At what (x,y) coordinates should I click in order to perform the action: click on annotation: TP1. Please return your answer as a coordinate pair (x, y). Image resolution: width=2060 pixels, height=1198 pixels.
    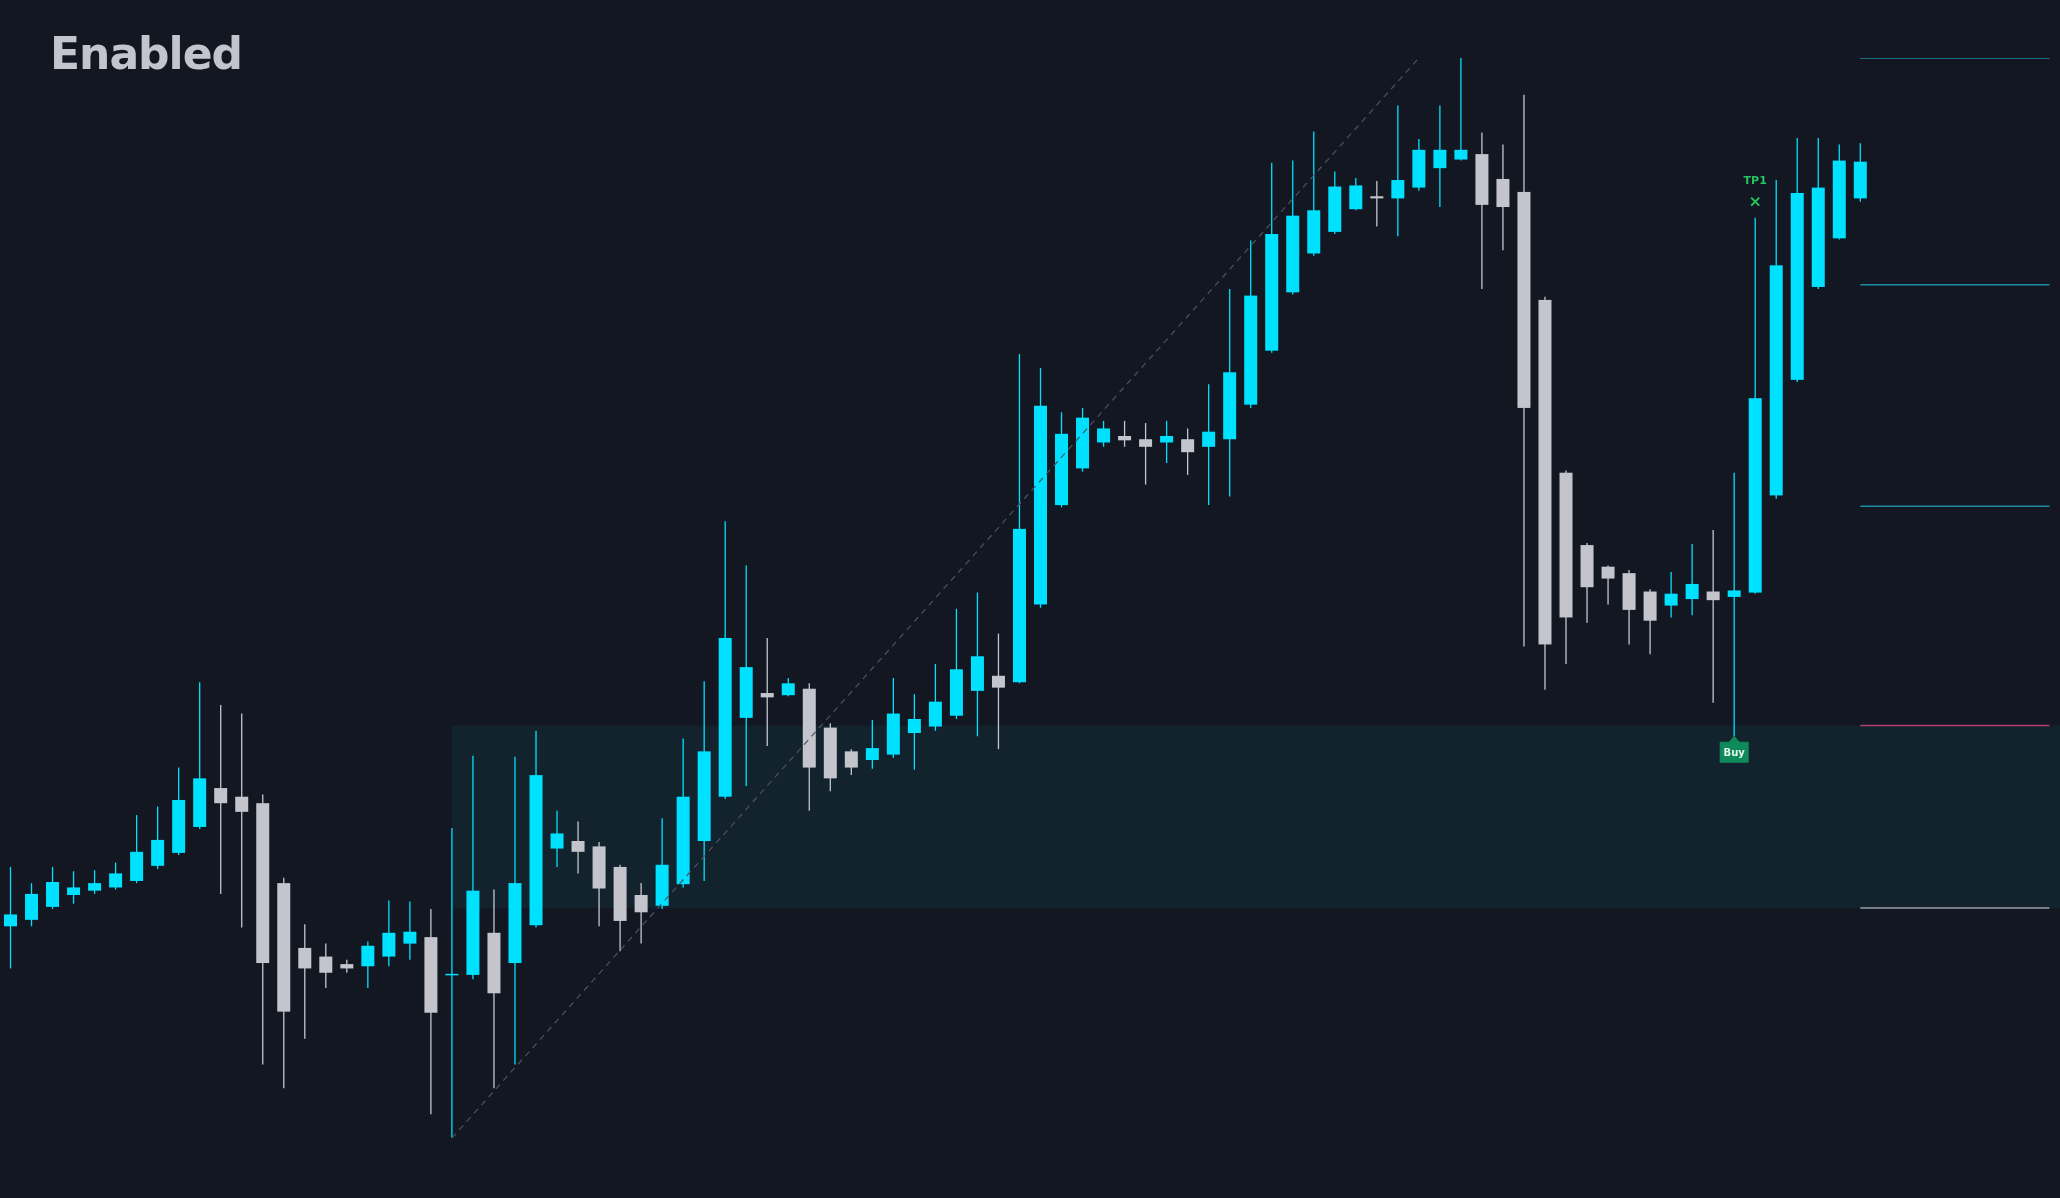
    Looking at the image, I should click on (1755, 180).